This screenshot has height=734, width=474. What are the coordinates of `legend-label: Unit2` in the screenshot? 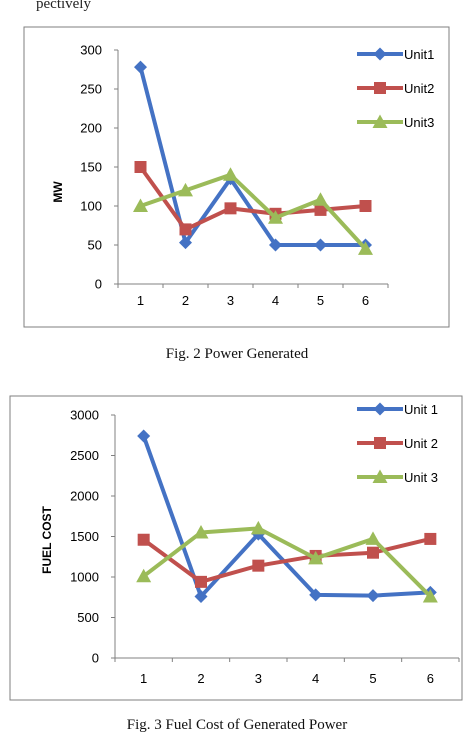 It's located at (419, 88).